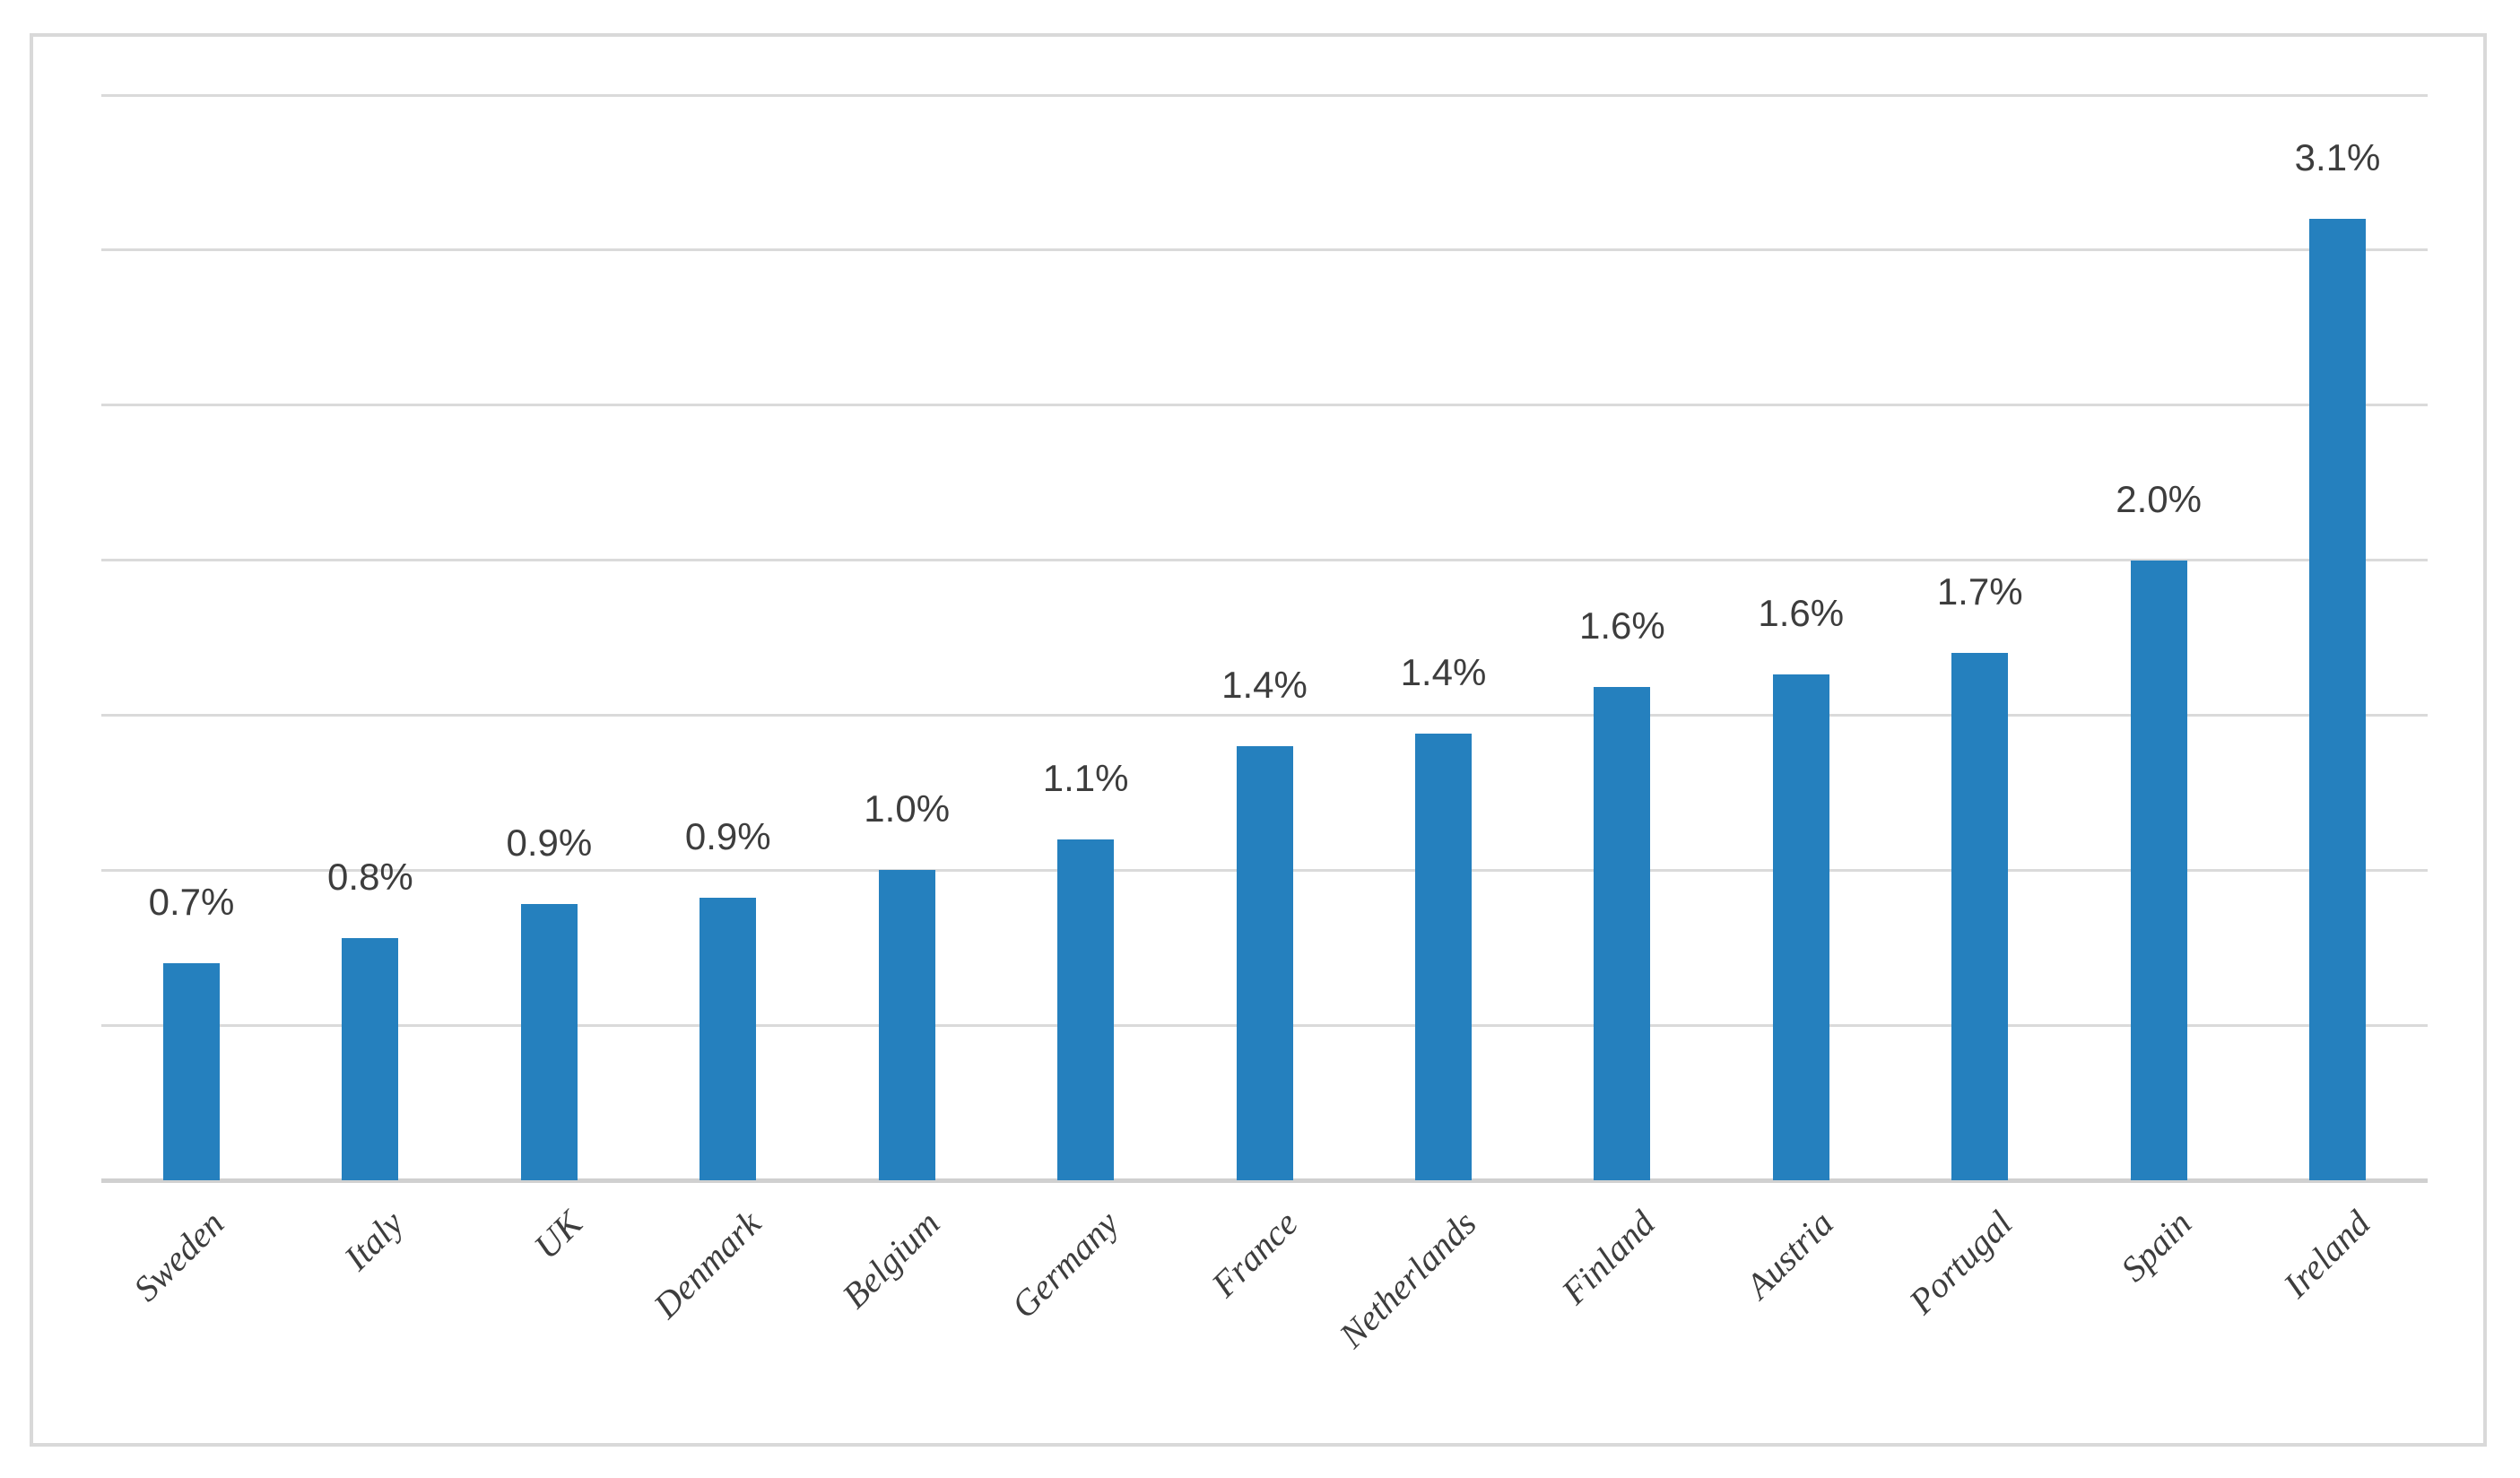  What do you see at coordinates (549, 843) in the screenshot?
I see `data-label-uk: 0.9%` at bounding box center [549, 843].